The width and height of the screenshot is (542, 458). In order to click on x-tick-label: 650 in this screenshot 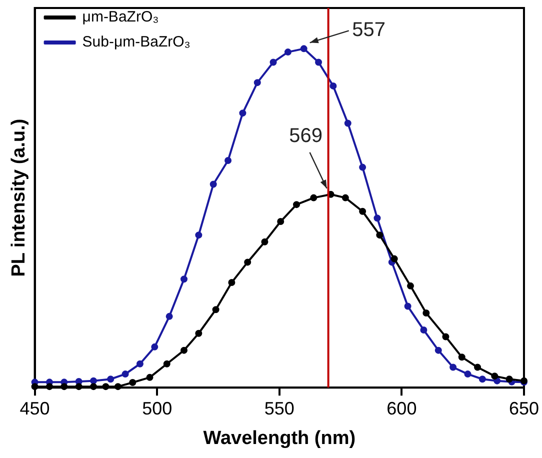, I will do `click(524, 408)`.